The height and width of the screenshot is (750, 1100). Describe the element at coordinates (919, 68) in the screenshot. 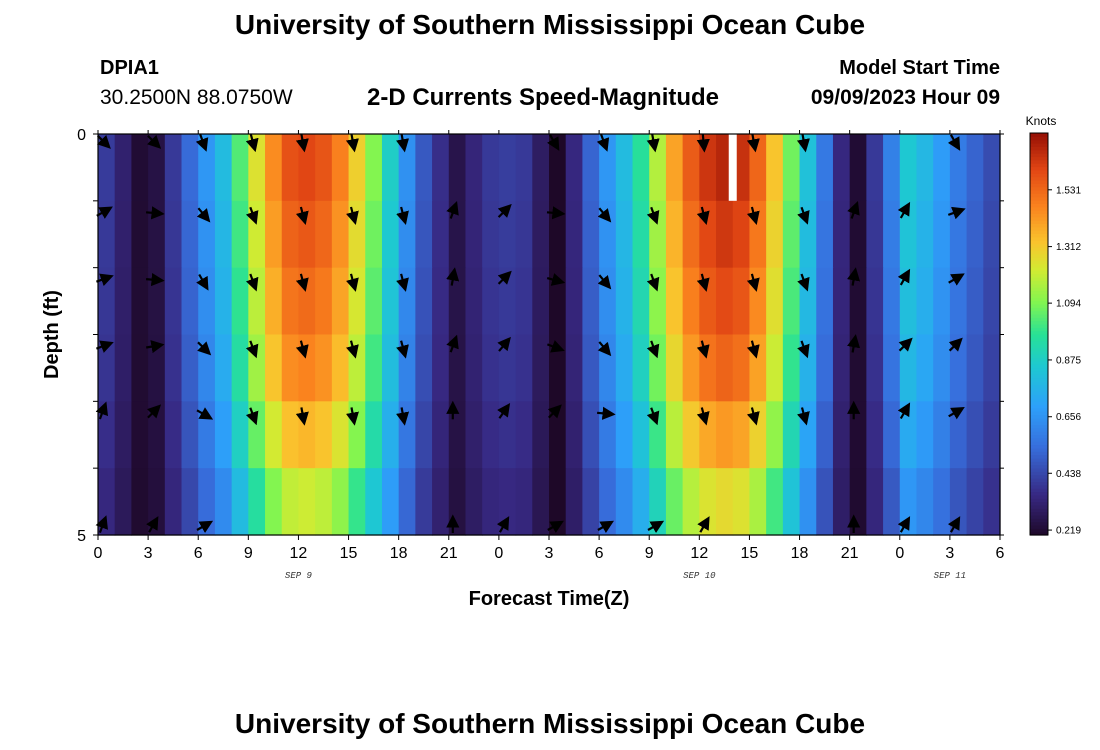

I see `model-start-label: Model Start Time` at that location.